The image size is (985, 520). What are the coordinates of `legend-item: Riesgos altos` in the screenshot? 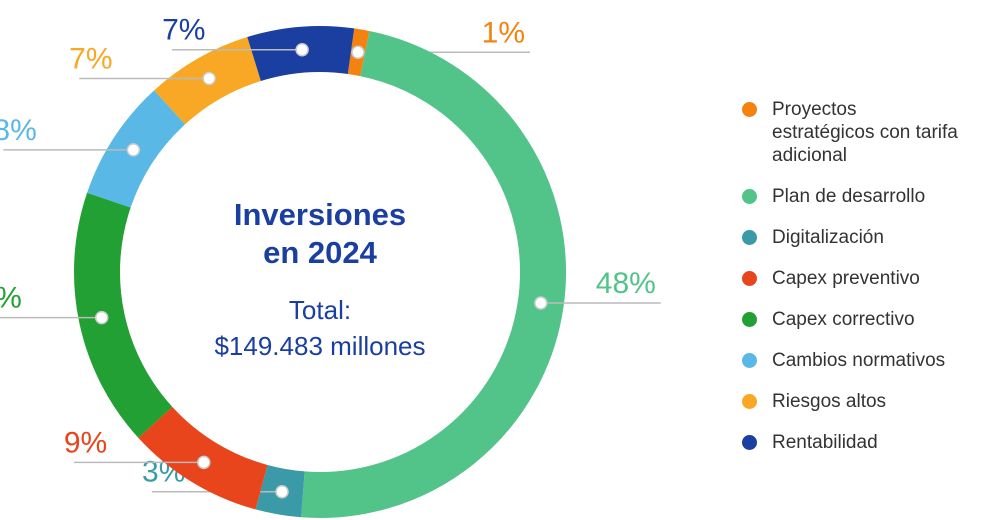 It's located at (852, 401).